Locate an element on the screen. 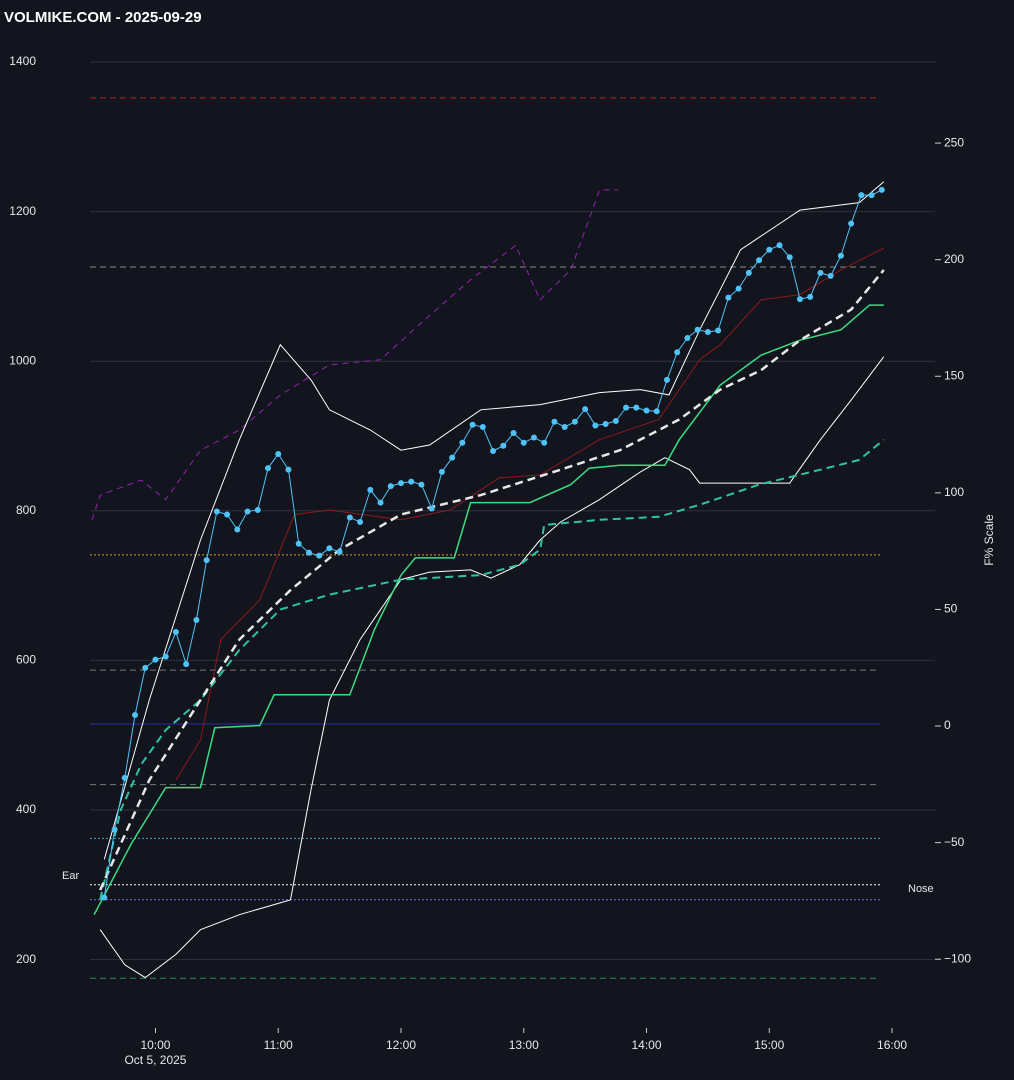 Image resolution: width=1014 pixels, height=1080 pixels. y-tick-label: 200 is located at coordinates (26, 959).